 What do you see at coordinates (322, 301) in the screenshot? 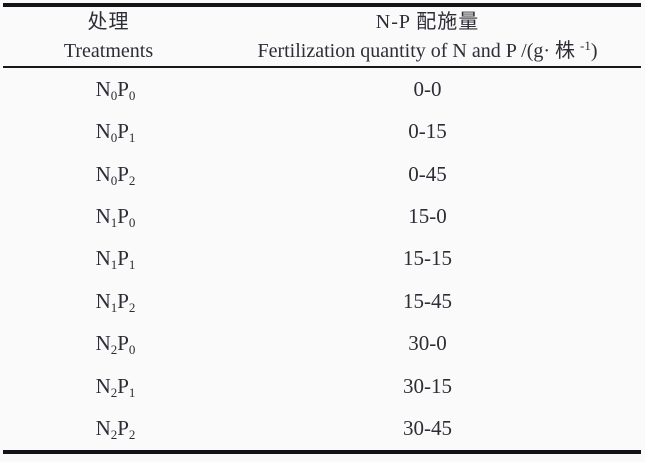
I see `table-row: N1P2 15-45` at bounding box center [322, 301].